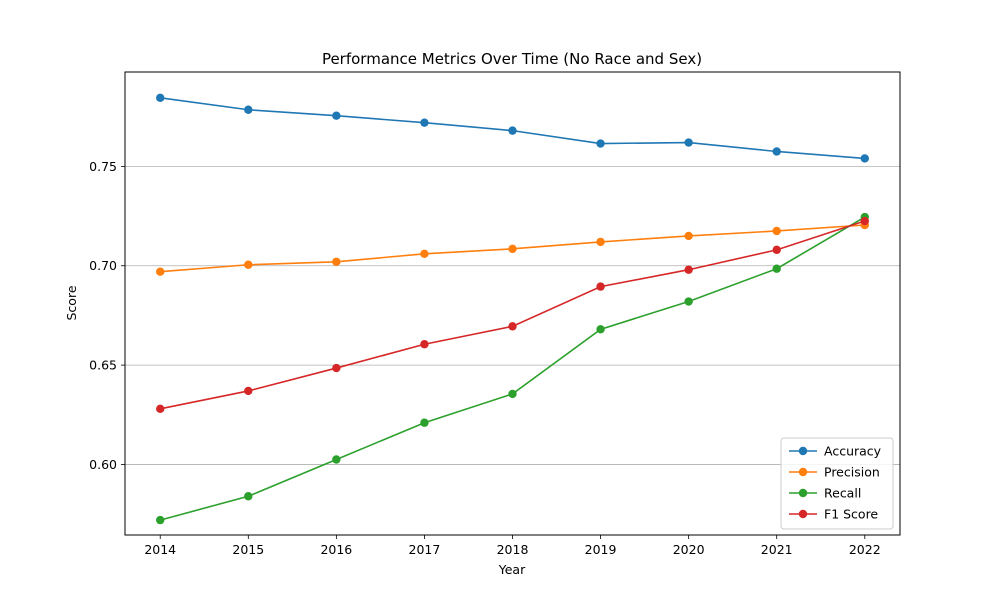 This screenshot has width=1000, height=600. I want to click on legend-item-recall: Recall, so click(825, 493).